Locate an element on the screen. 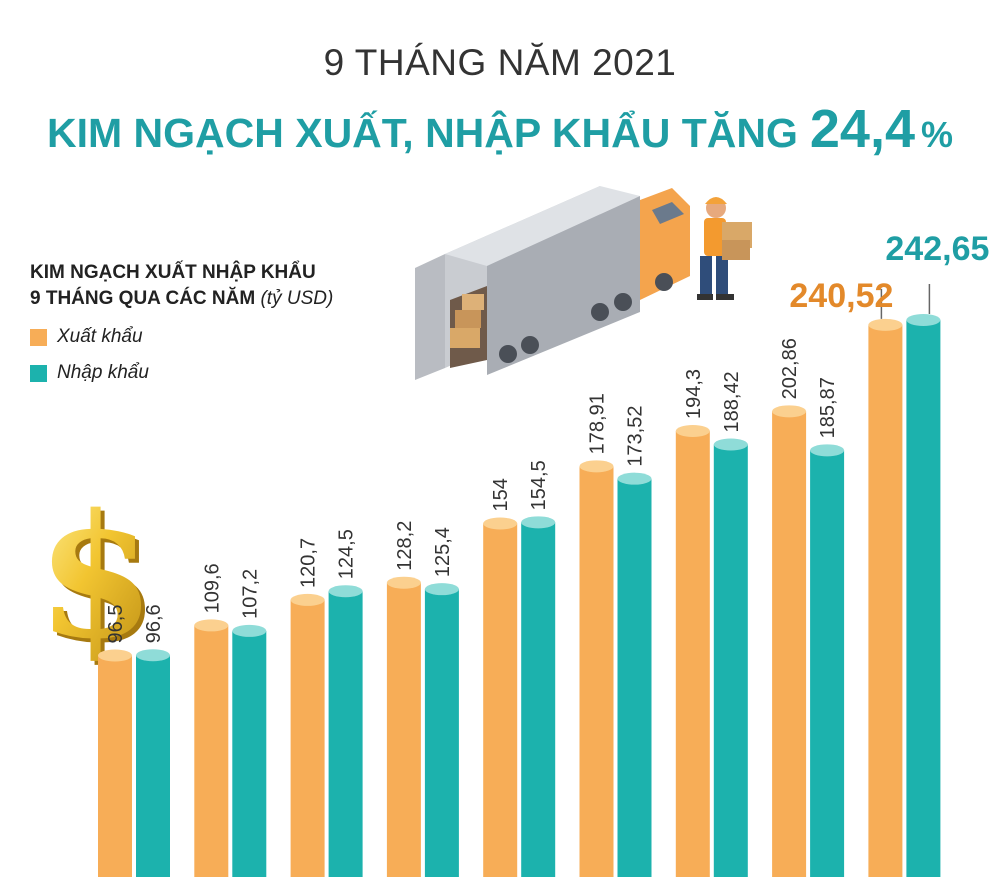 This screenshot has width=1000, height=877. data-label-import: 173,52 is located at coordinates (636, 436).